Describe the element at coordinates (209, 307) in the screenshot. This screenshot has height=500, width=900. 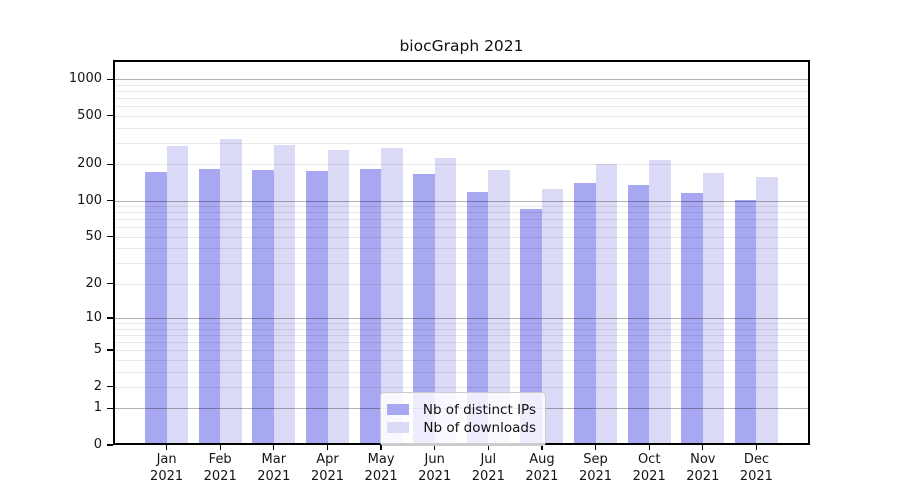
I see `bar-distinct-ips-feb` at that location.